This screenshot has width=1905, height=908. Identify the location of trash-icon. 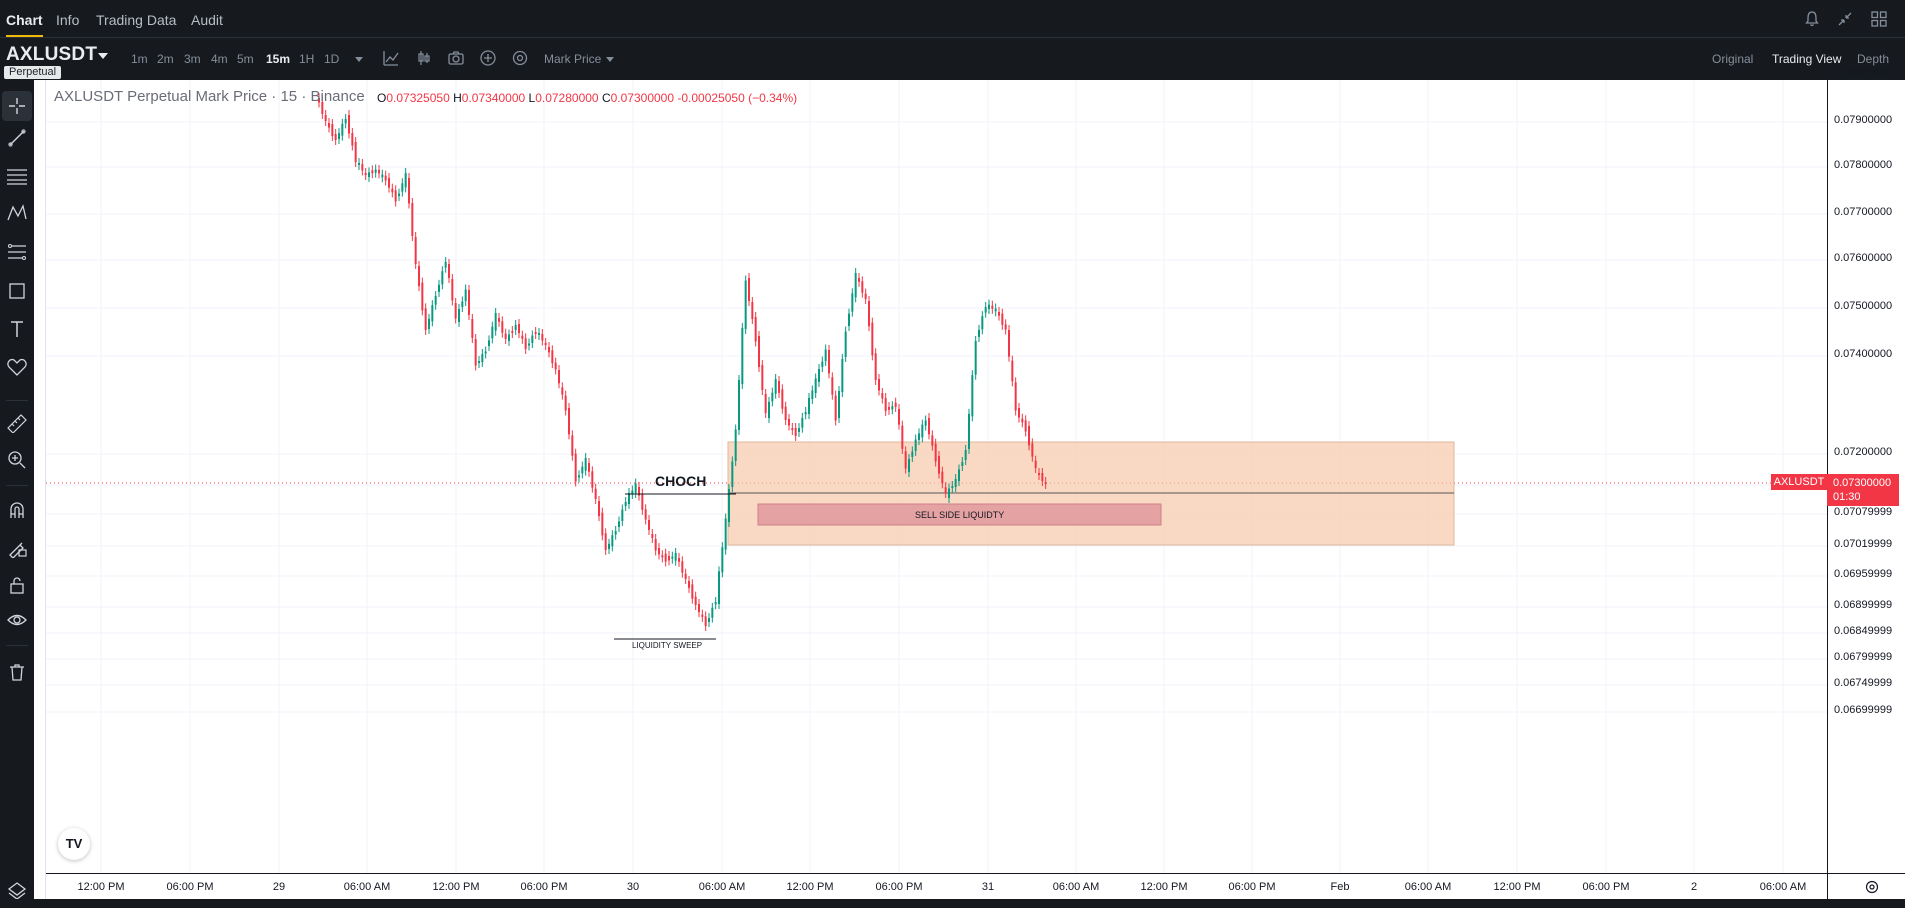
(17, 672).